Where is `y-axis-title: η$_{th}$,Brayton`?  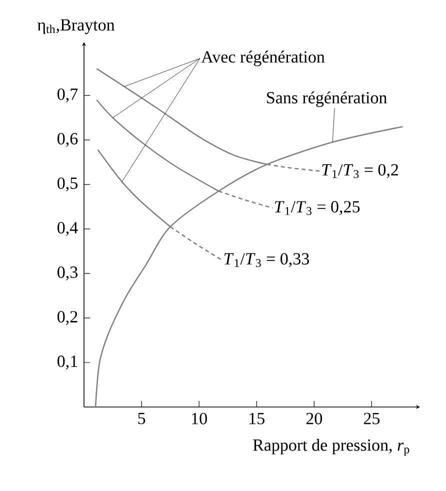
y-axis-title: η$_{th}$,Brayton is located at coordinates (76, 26).